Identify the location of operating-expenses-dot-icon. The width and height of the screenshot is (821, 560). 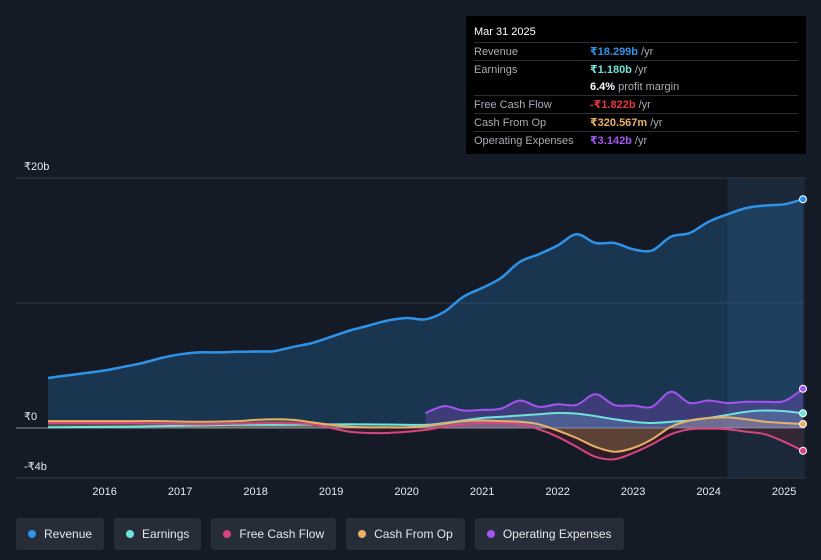
(490, 534).